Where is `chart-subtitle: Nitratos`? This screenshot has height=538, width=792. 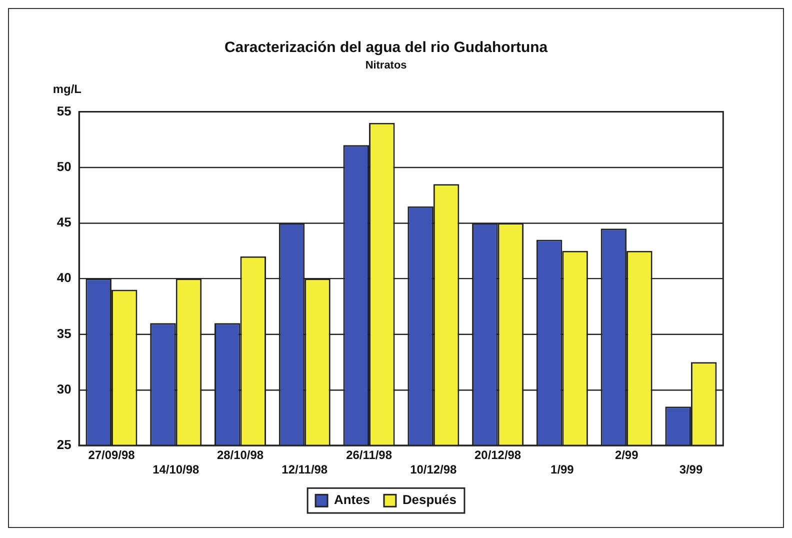
chart-subtitle: Nitratos is located at coordinates (386, 65).